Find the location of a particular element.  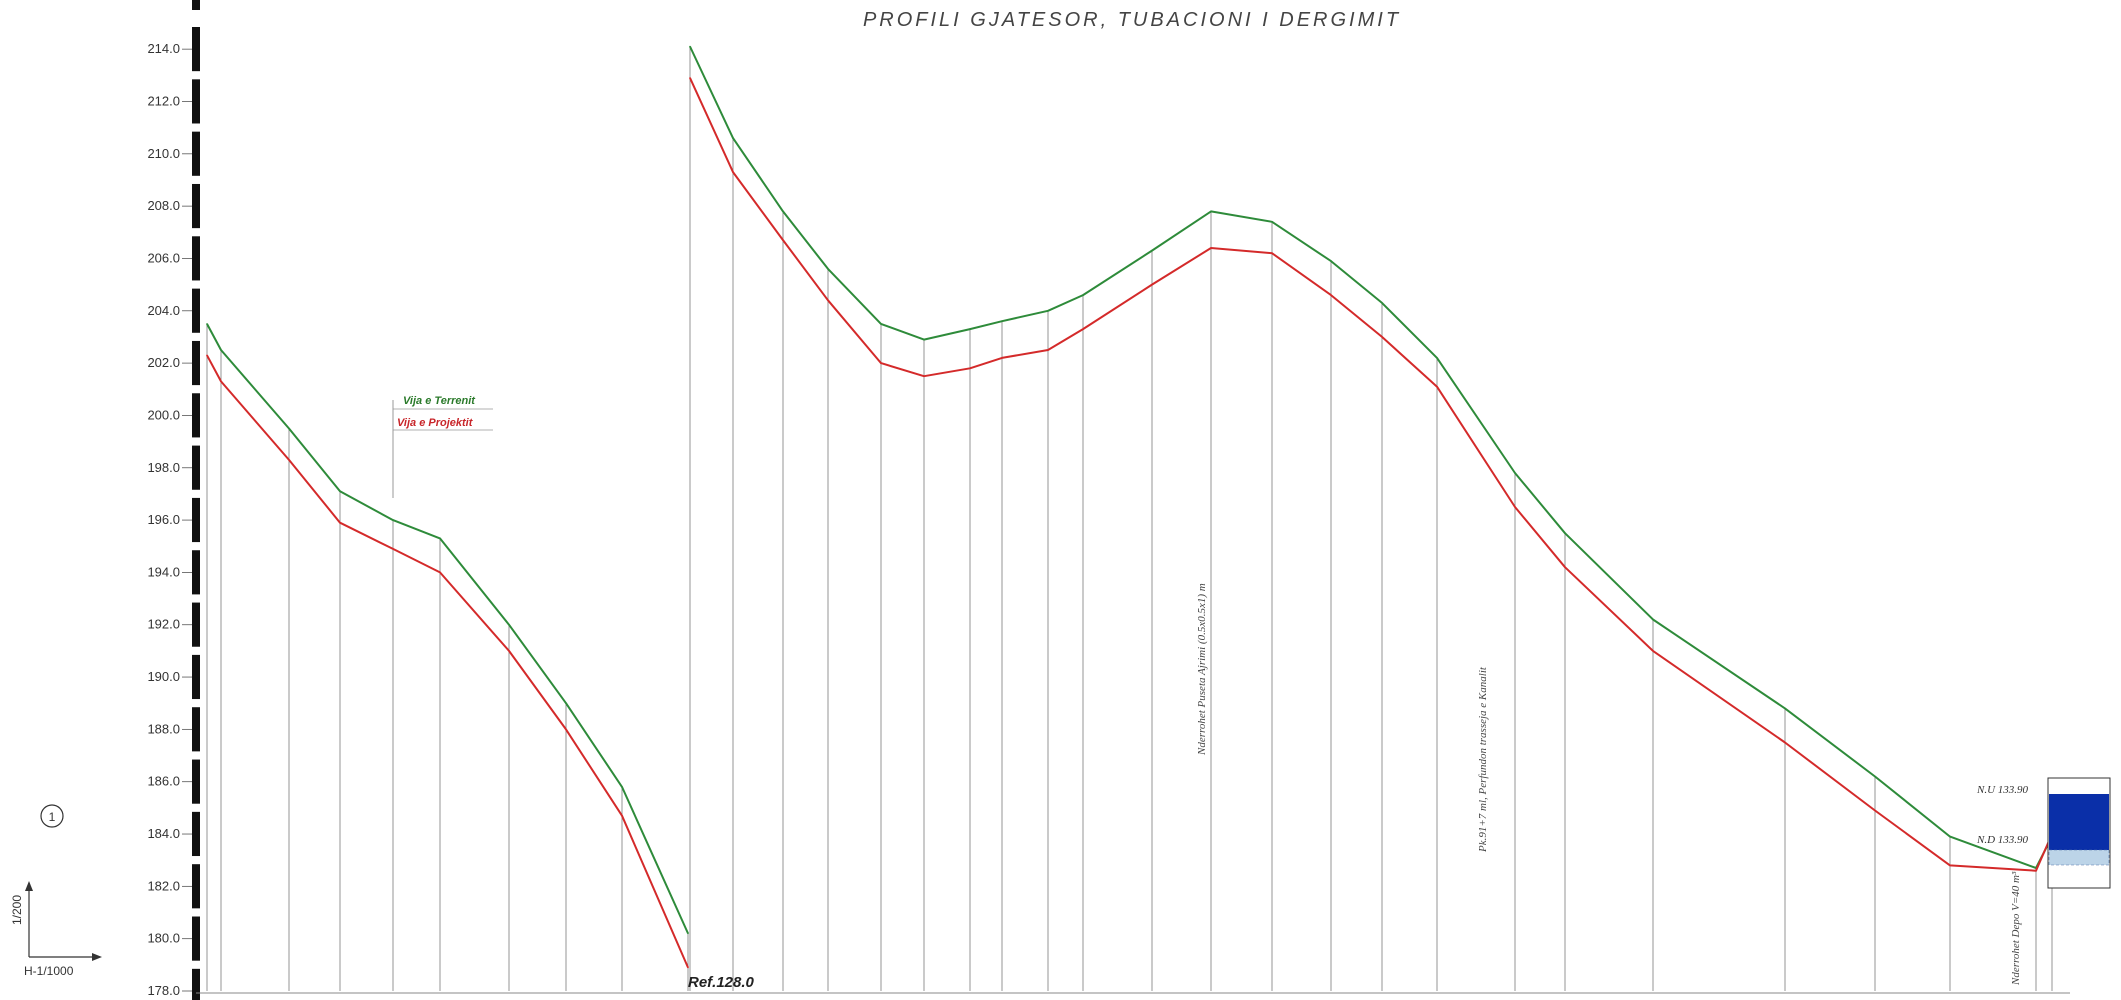

y-tick-label: 212.0 is located at coordinates (163, 100).